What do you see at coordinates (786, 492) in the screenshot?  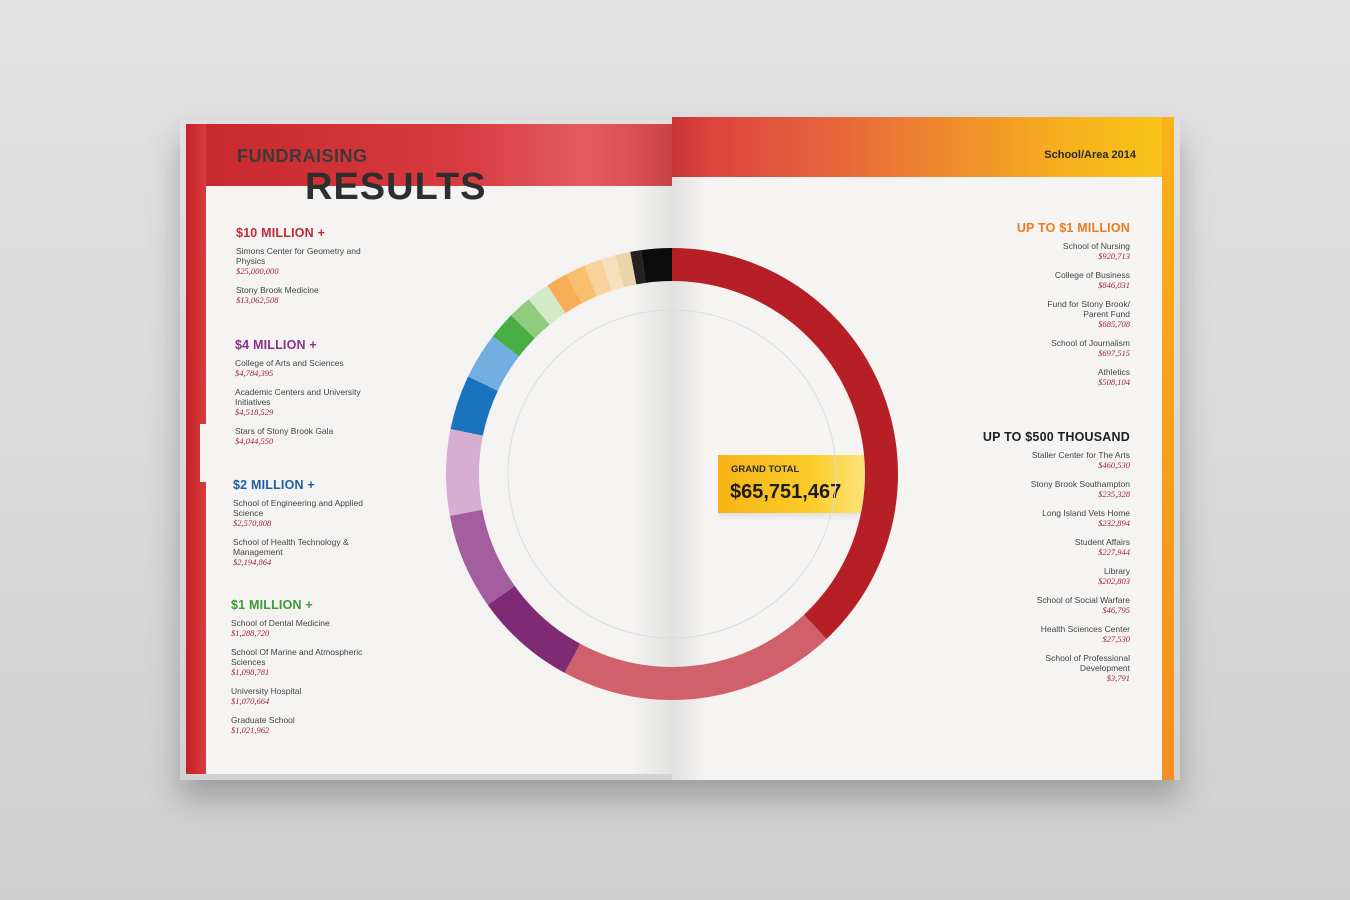 I see `grand-total-value: $65,751,467` at bounding box center [786, 492].